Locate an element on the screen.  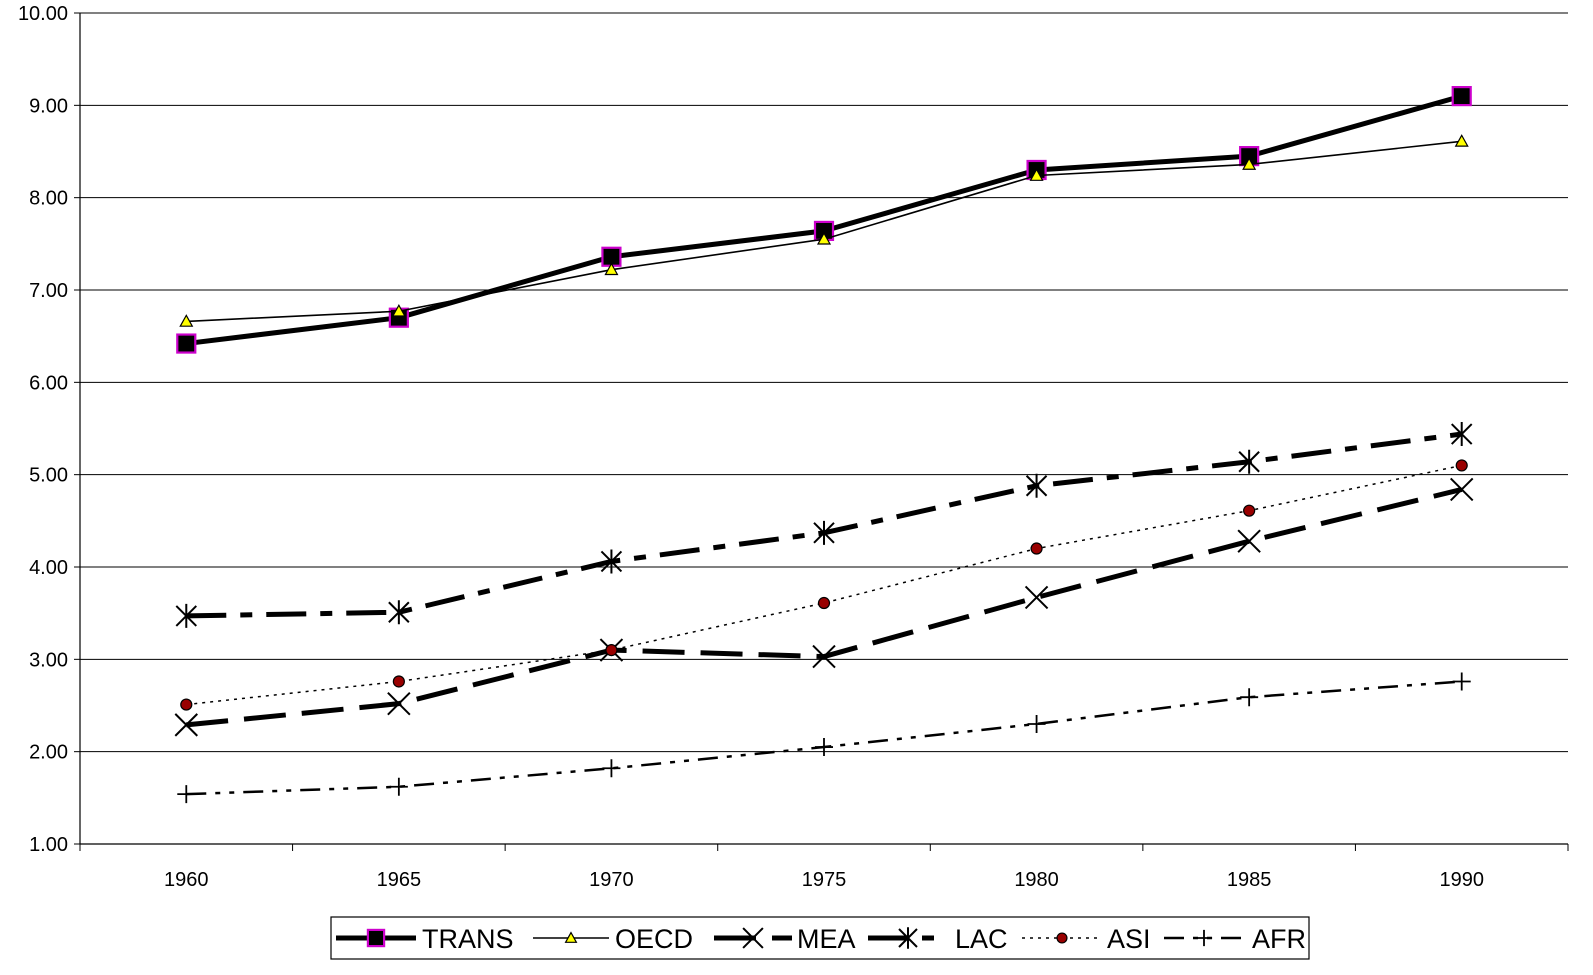
legend-entry-mea: MEA is located at coordinates (785, 939).